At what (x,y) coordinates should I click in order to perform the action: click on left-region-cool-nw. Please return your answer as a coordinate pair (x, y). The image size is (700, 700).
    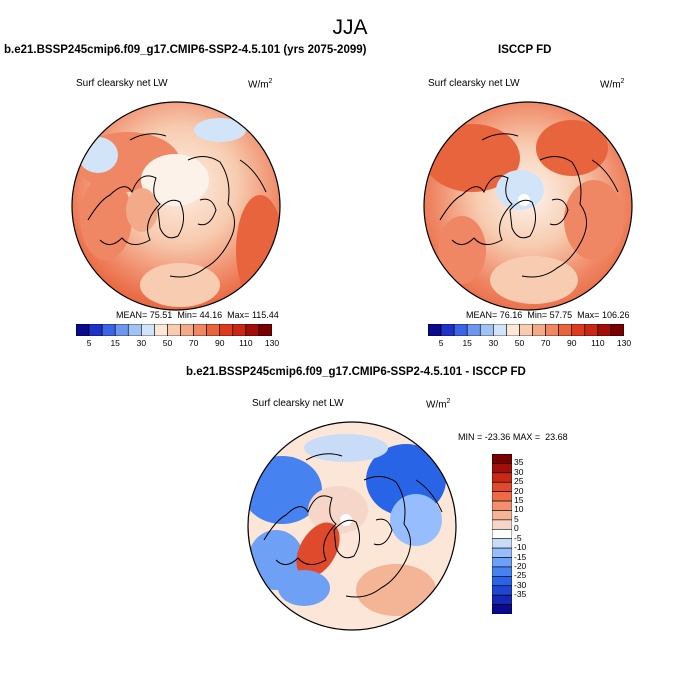
    Looking at the image, I should click on (98, 155).